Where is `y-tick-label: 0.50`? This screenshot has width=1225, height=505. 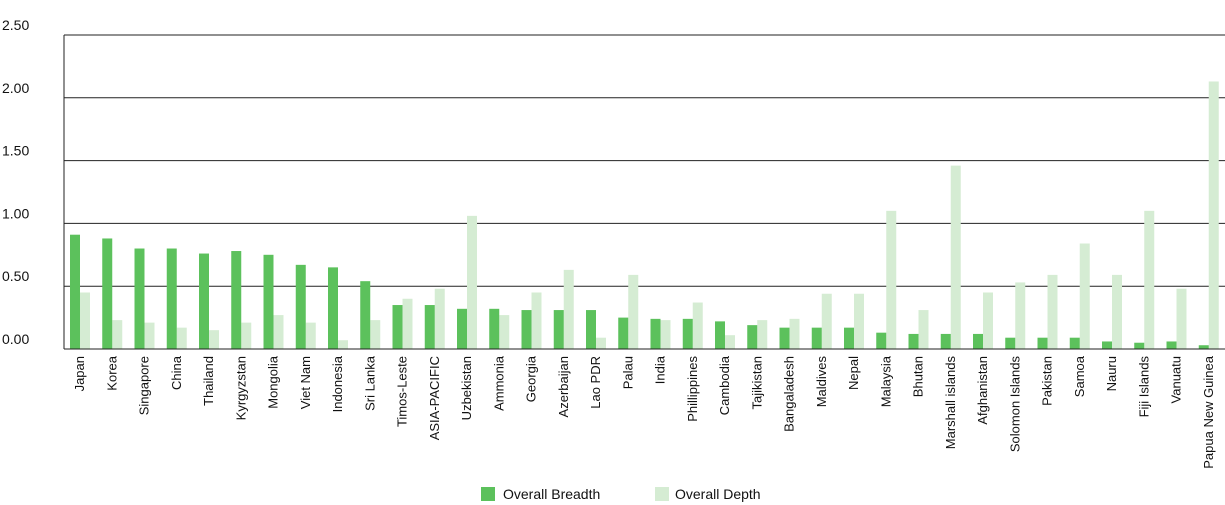
y-tick-label: 0.50 is located at coordinates (15, 276).